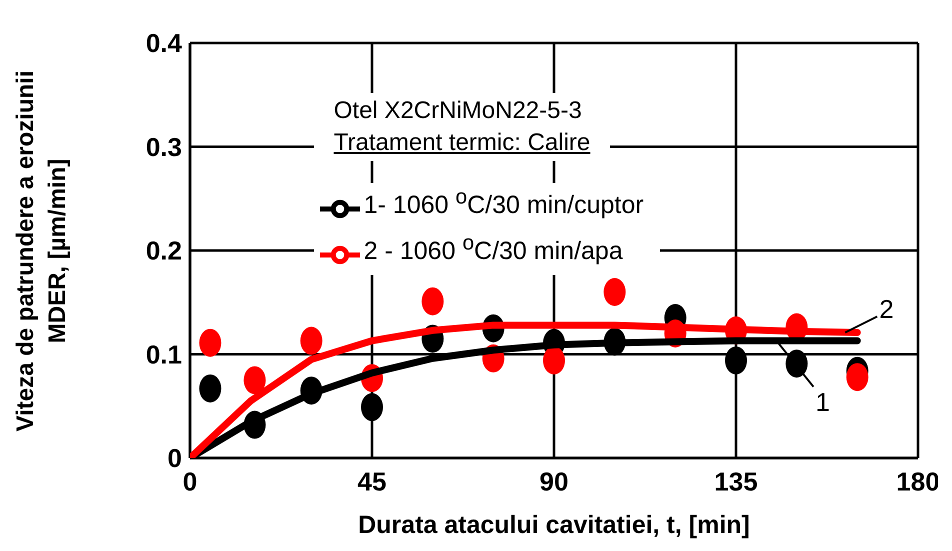  What do you see at coordinates (42, 250) in the screenshot?
I see `y-axis-title: Viteza de patrundere a eroziunii MDER, [µm/min]` at bounding box center [42, 250].